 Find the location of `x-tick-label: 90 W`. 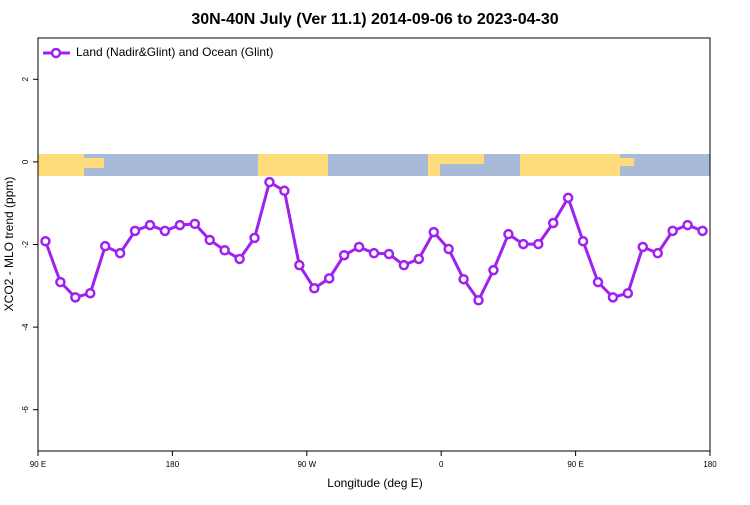

x-tick-label: 90 W is located at coordinates (306, 464).